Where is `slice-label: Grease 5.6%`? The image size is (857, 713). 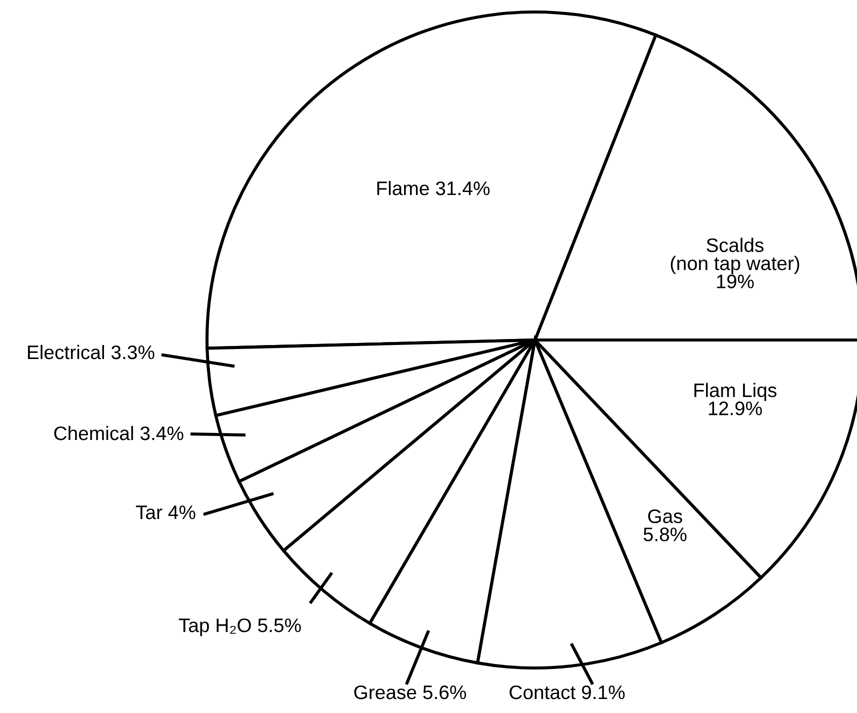
slice-label: Grease 5.6% is located at coordinates (410, 692).